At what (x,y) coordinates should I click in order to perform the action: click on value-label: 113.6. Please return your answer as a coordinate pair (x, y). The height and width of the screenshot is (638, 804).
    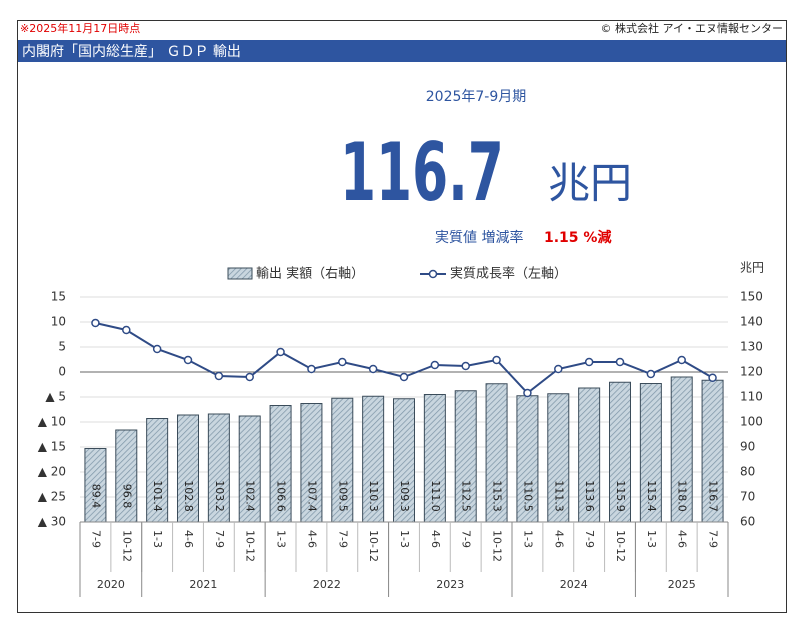
    Looking at the image, I should click on (589, 496).